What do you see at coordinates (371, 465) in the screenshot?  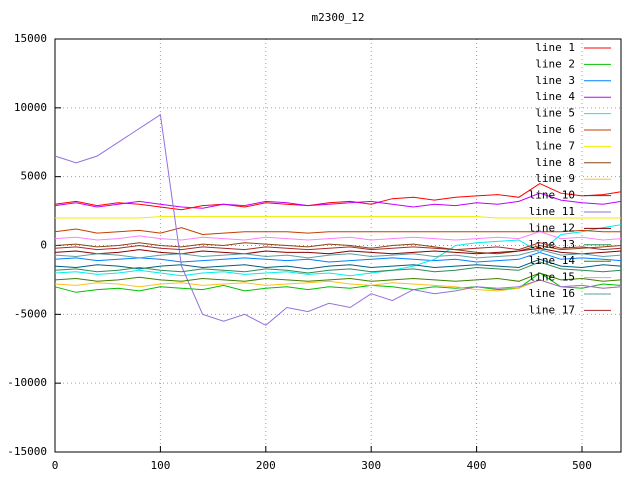 I see `x-tick-label: 300` at bounding box center [371, 465].